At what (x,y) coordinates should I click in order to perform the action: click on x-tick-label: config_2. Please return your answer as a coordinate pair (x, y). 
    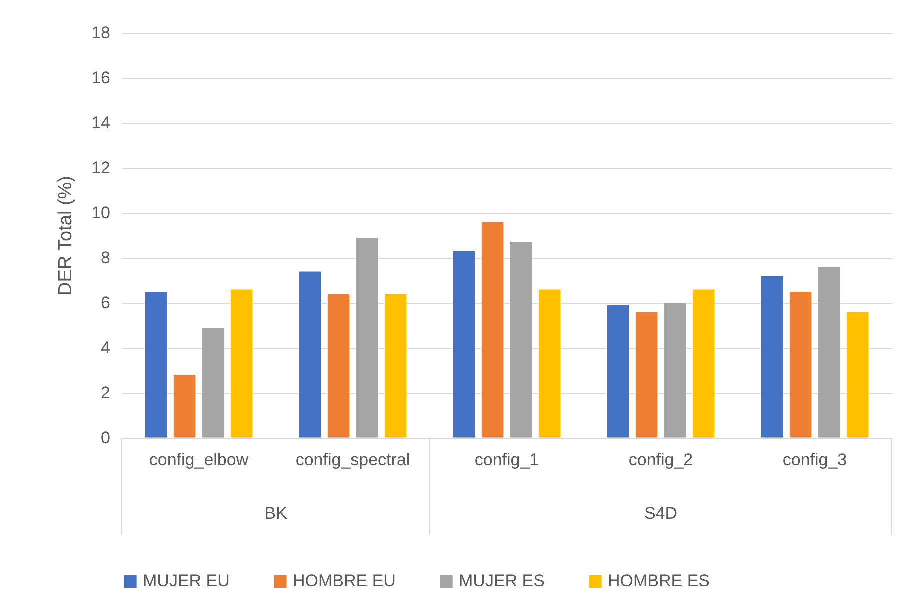
    Looking at the image, I should click on (661, 460).